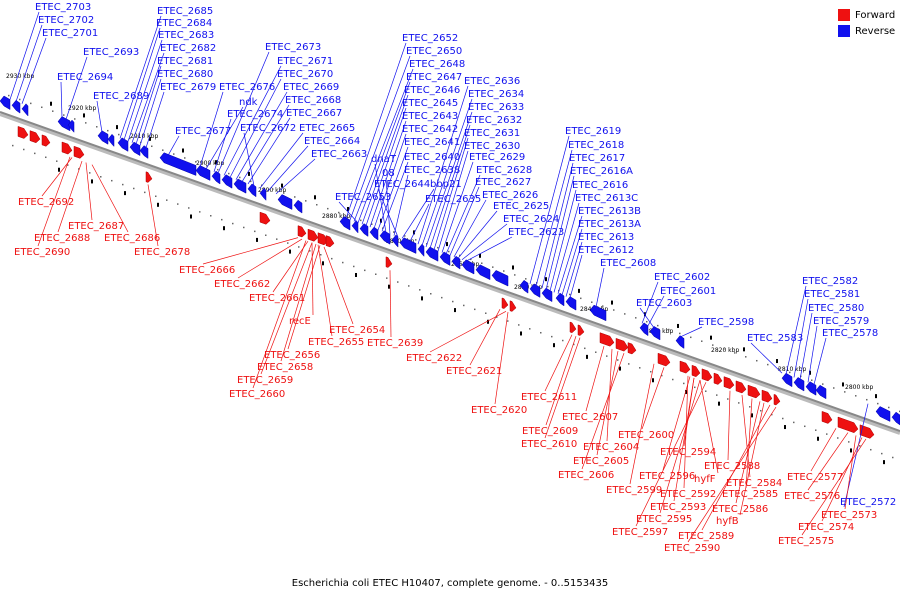 This screenshot has height=600, width=900. What do you see at coordinates (242, 284) in the screenshot?
I see `forward-gene-label: ETEC_2662` at bounding box center [242, 284].